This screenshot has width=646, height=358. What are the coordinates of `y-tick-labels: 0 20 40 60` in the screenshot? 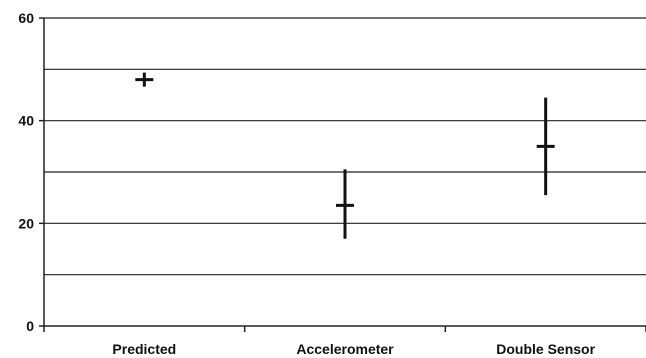 It's located at (31, 172).